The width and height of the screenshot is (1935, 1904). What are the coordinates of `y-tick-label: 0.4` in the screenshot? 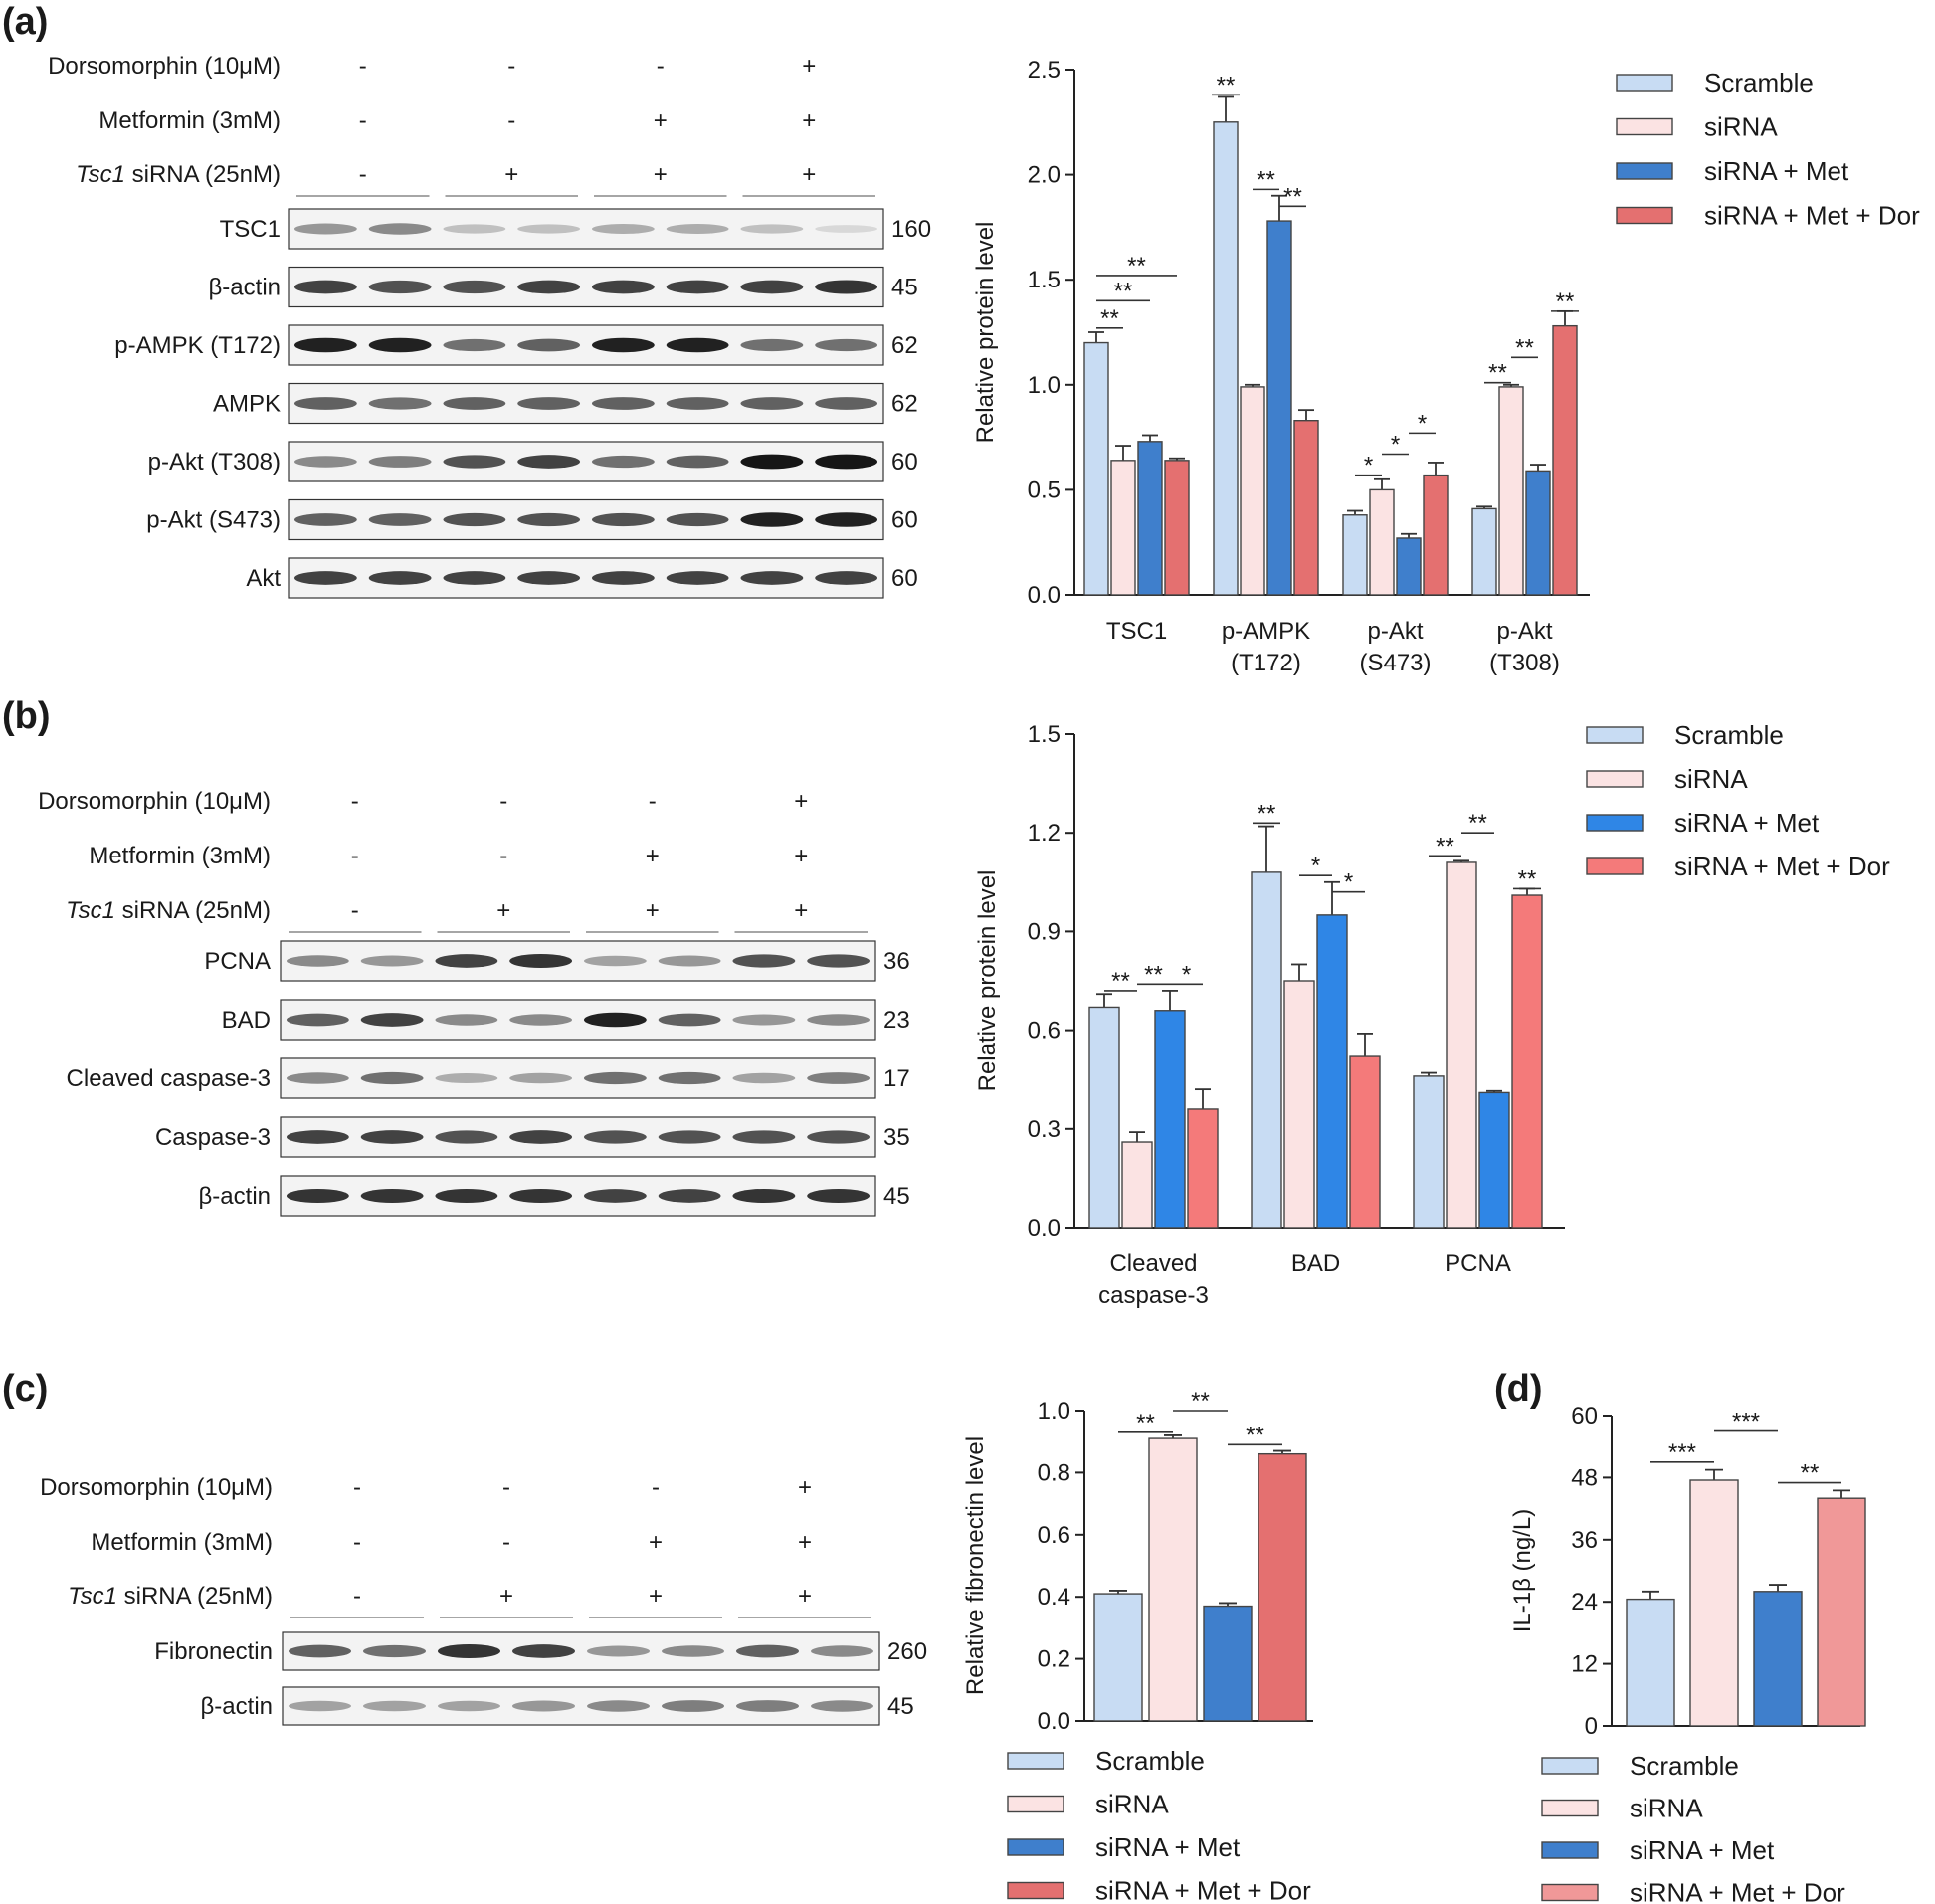 It's located at (1054, 1598).